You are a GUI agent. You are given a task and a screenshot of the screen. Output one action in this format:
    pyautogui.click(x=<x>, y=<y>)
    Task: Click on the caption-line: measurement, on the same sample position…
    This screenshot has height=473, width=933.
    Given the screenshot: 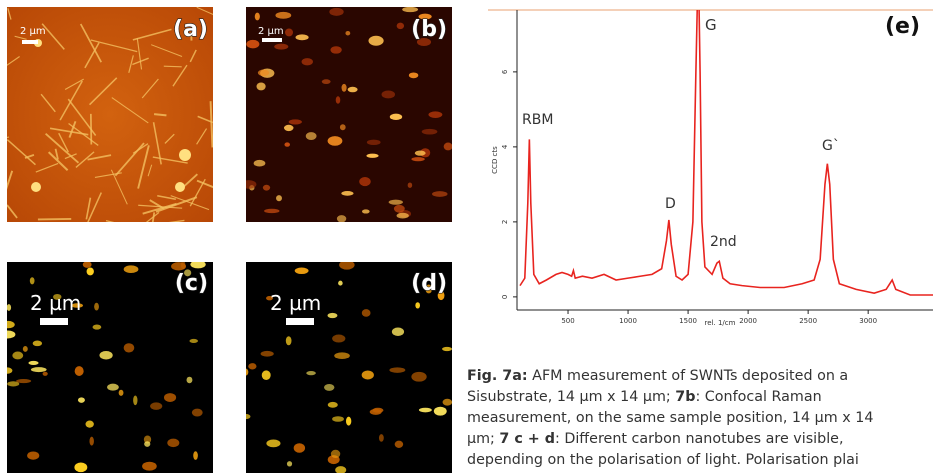 What is the action you would take?
    pyautogui.click(x=700, y=418)
    